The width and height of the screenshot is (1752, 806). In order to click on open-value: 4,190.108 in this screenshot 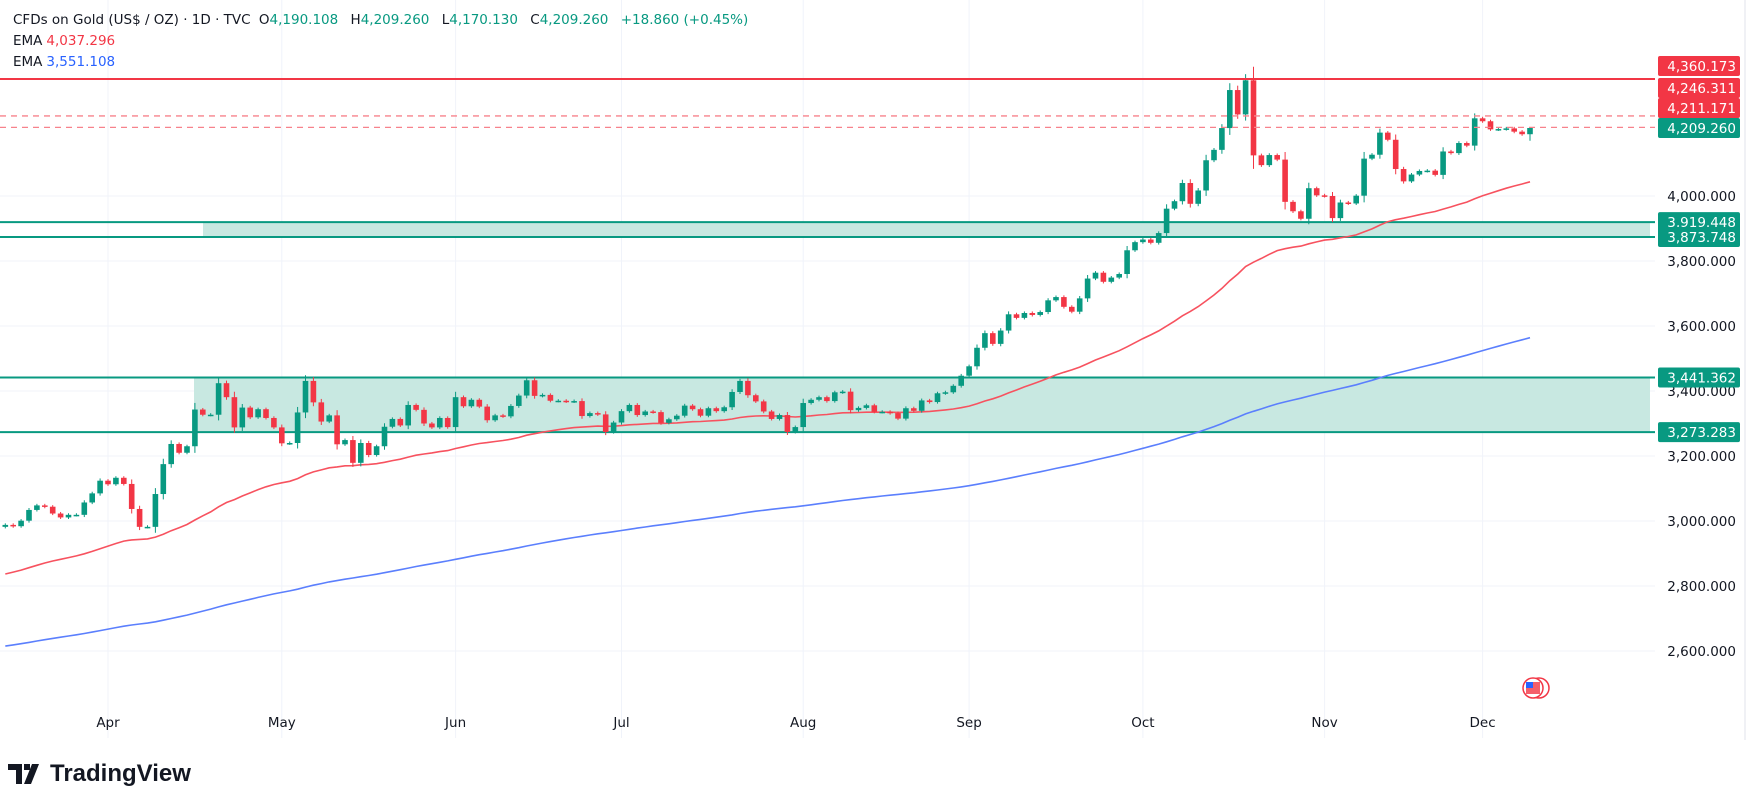, I will do `click(304, 20)`.